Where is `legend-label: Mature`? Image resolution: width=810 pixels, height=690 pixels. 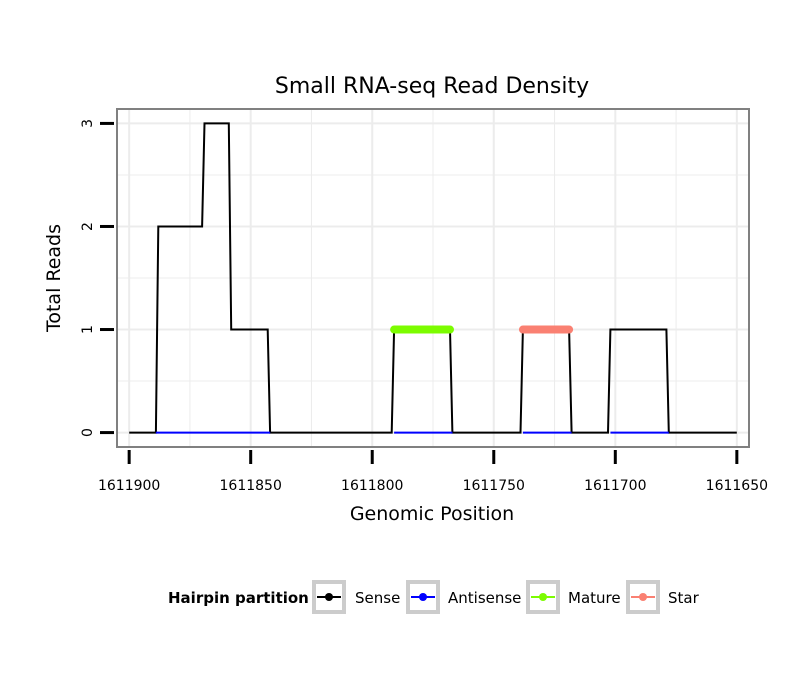 legend-label: Mature is located at coordinates (594, 598).